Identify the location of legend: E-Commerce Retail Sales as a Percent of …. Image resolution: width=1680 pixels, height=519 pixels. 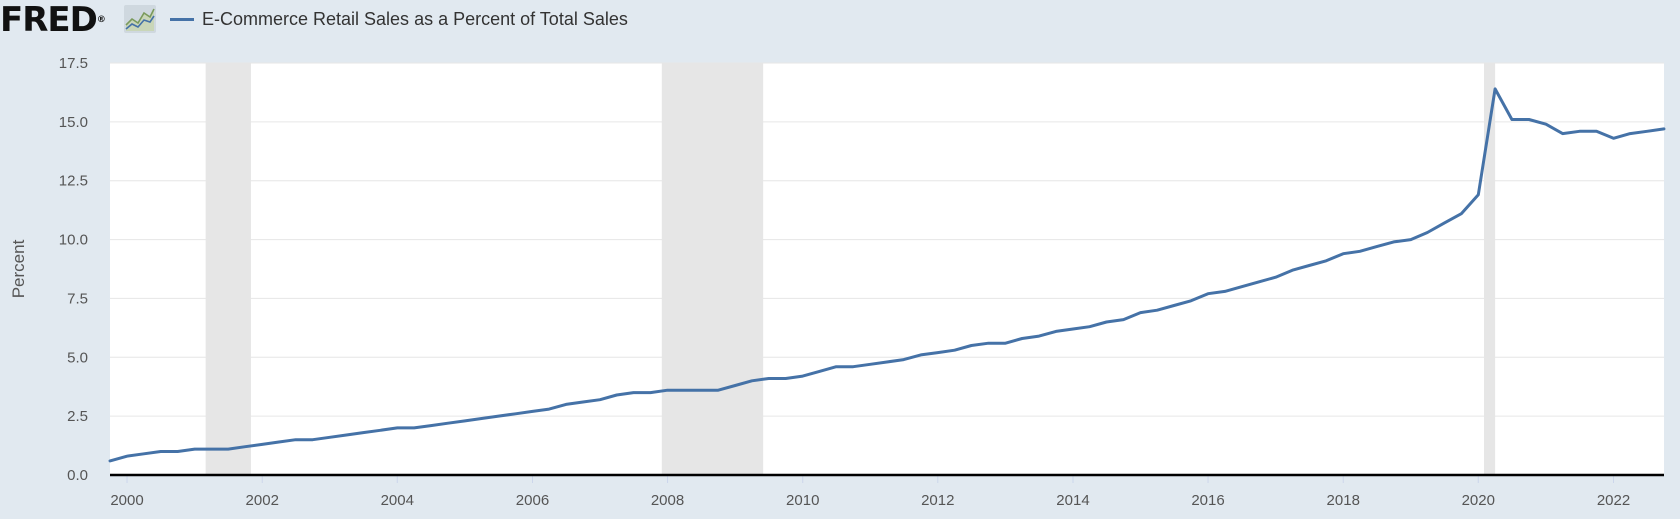
(399, 19).